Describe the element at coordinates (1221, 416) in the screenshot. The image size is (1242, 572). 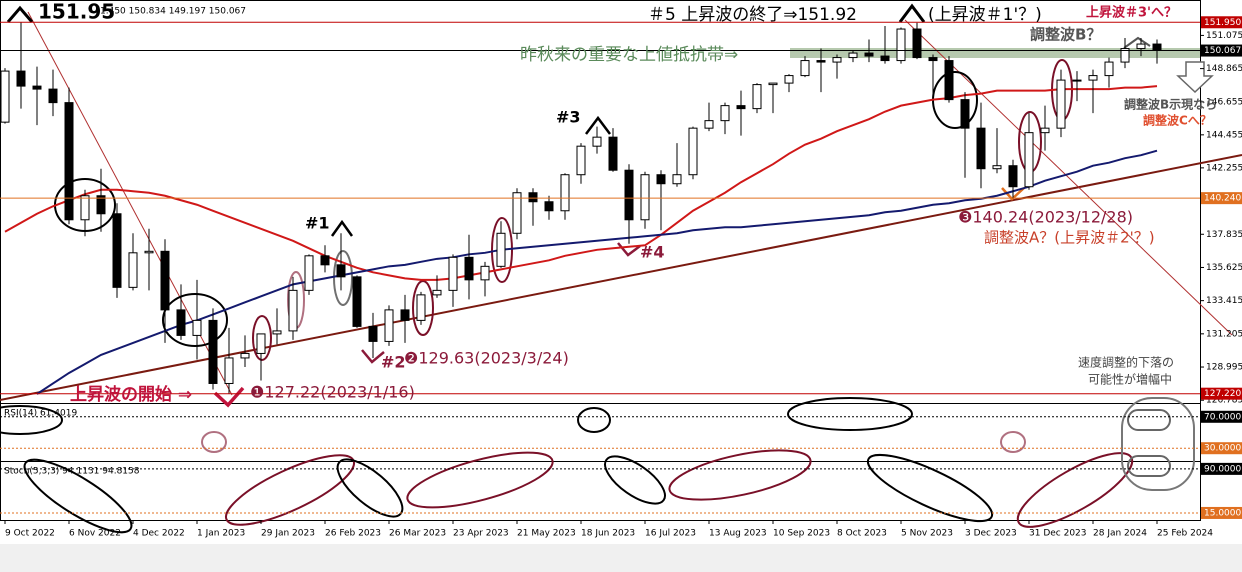
I see `level-box` at that location.